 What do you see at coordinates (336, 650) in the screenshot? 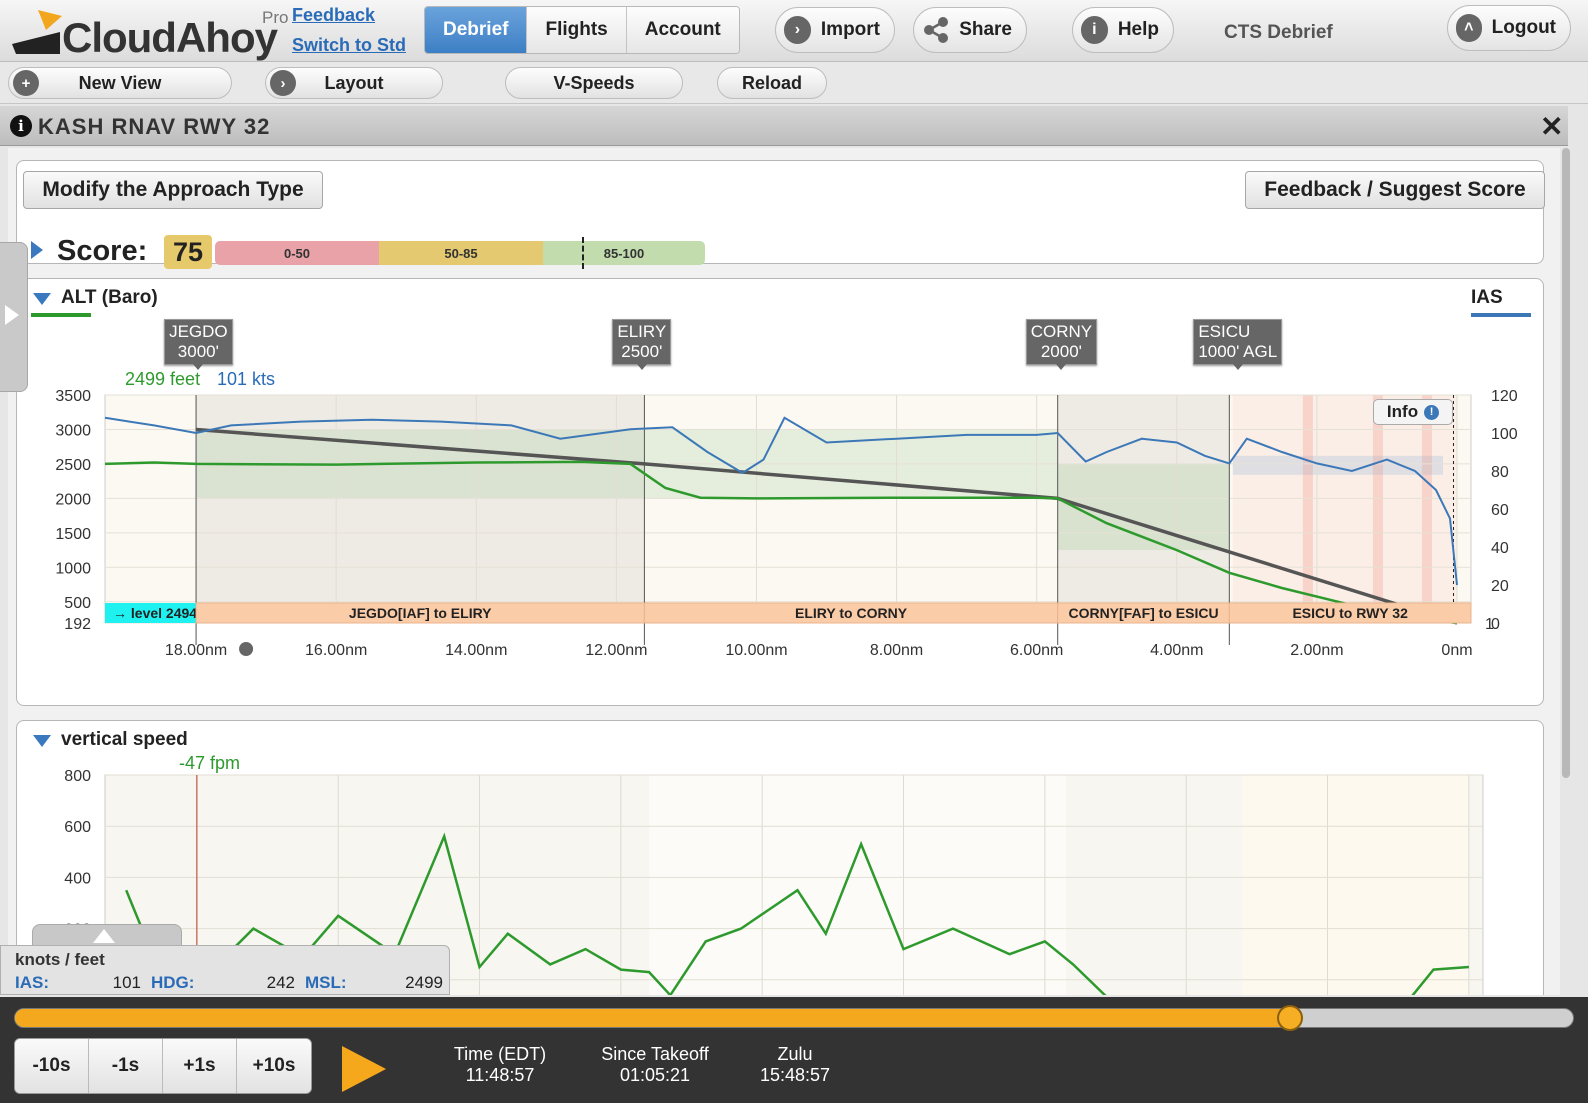
I see `x-tick-label: 16.00nm` at bounding box center [336, 650].